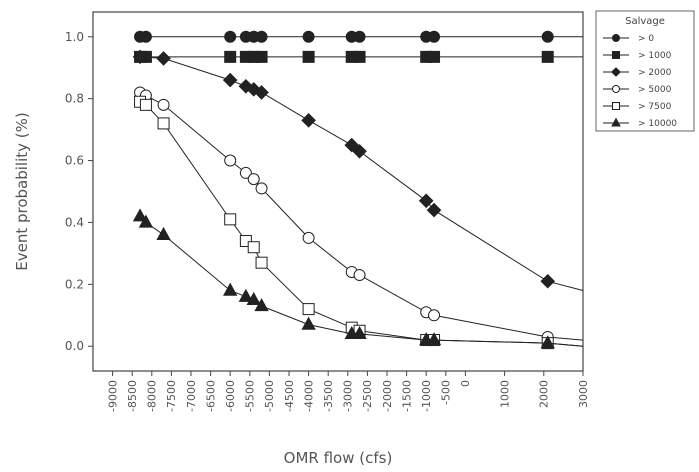  Describe the element at coordinates (250, 396) in the screenshot. I see `x-tick-label: -5500` at that location.